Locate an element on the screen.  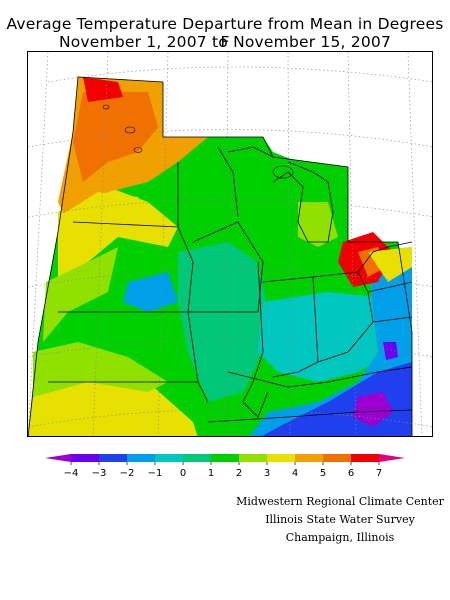
legend-tick-label: 0 is located at coordinates (183, 473).